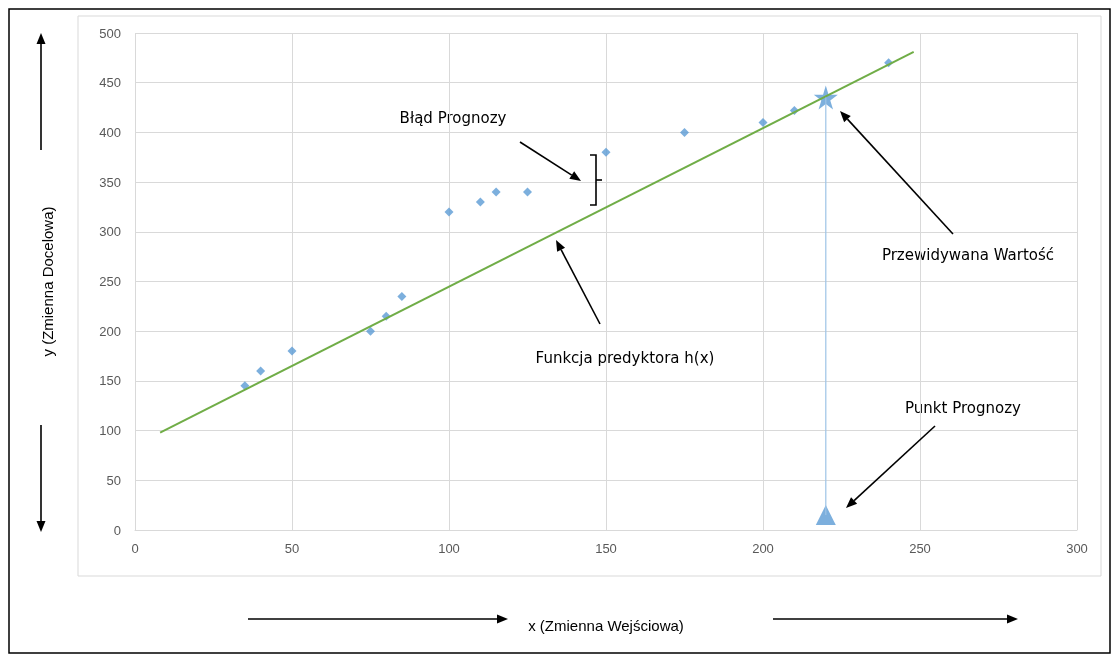 The height and width of the screenshot is (662, 1119). Describe the element at coordinates (110, 33) in the screenshot. I see `y-tick-label: 500` at that location.